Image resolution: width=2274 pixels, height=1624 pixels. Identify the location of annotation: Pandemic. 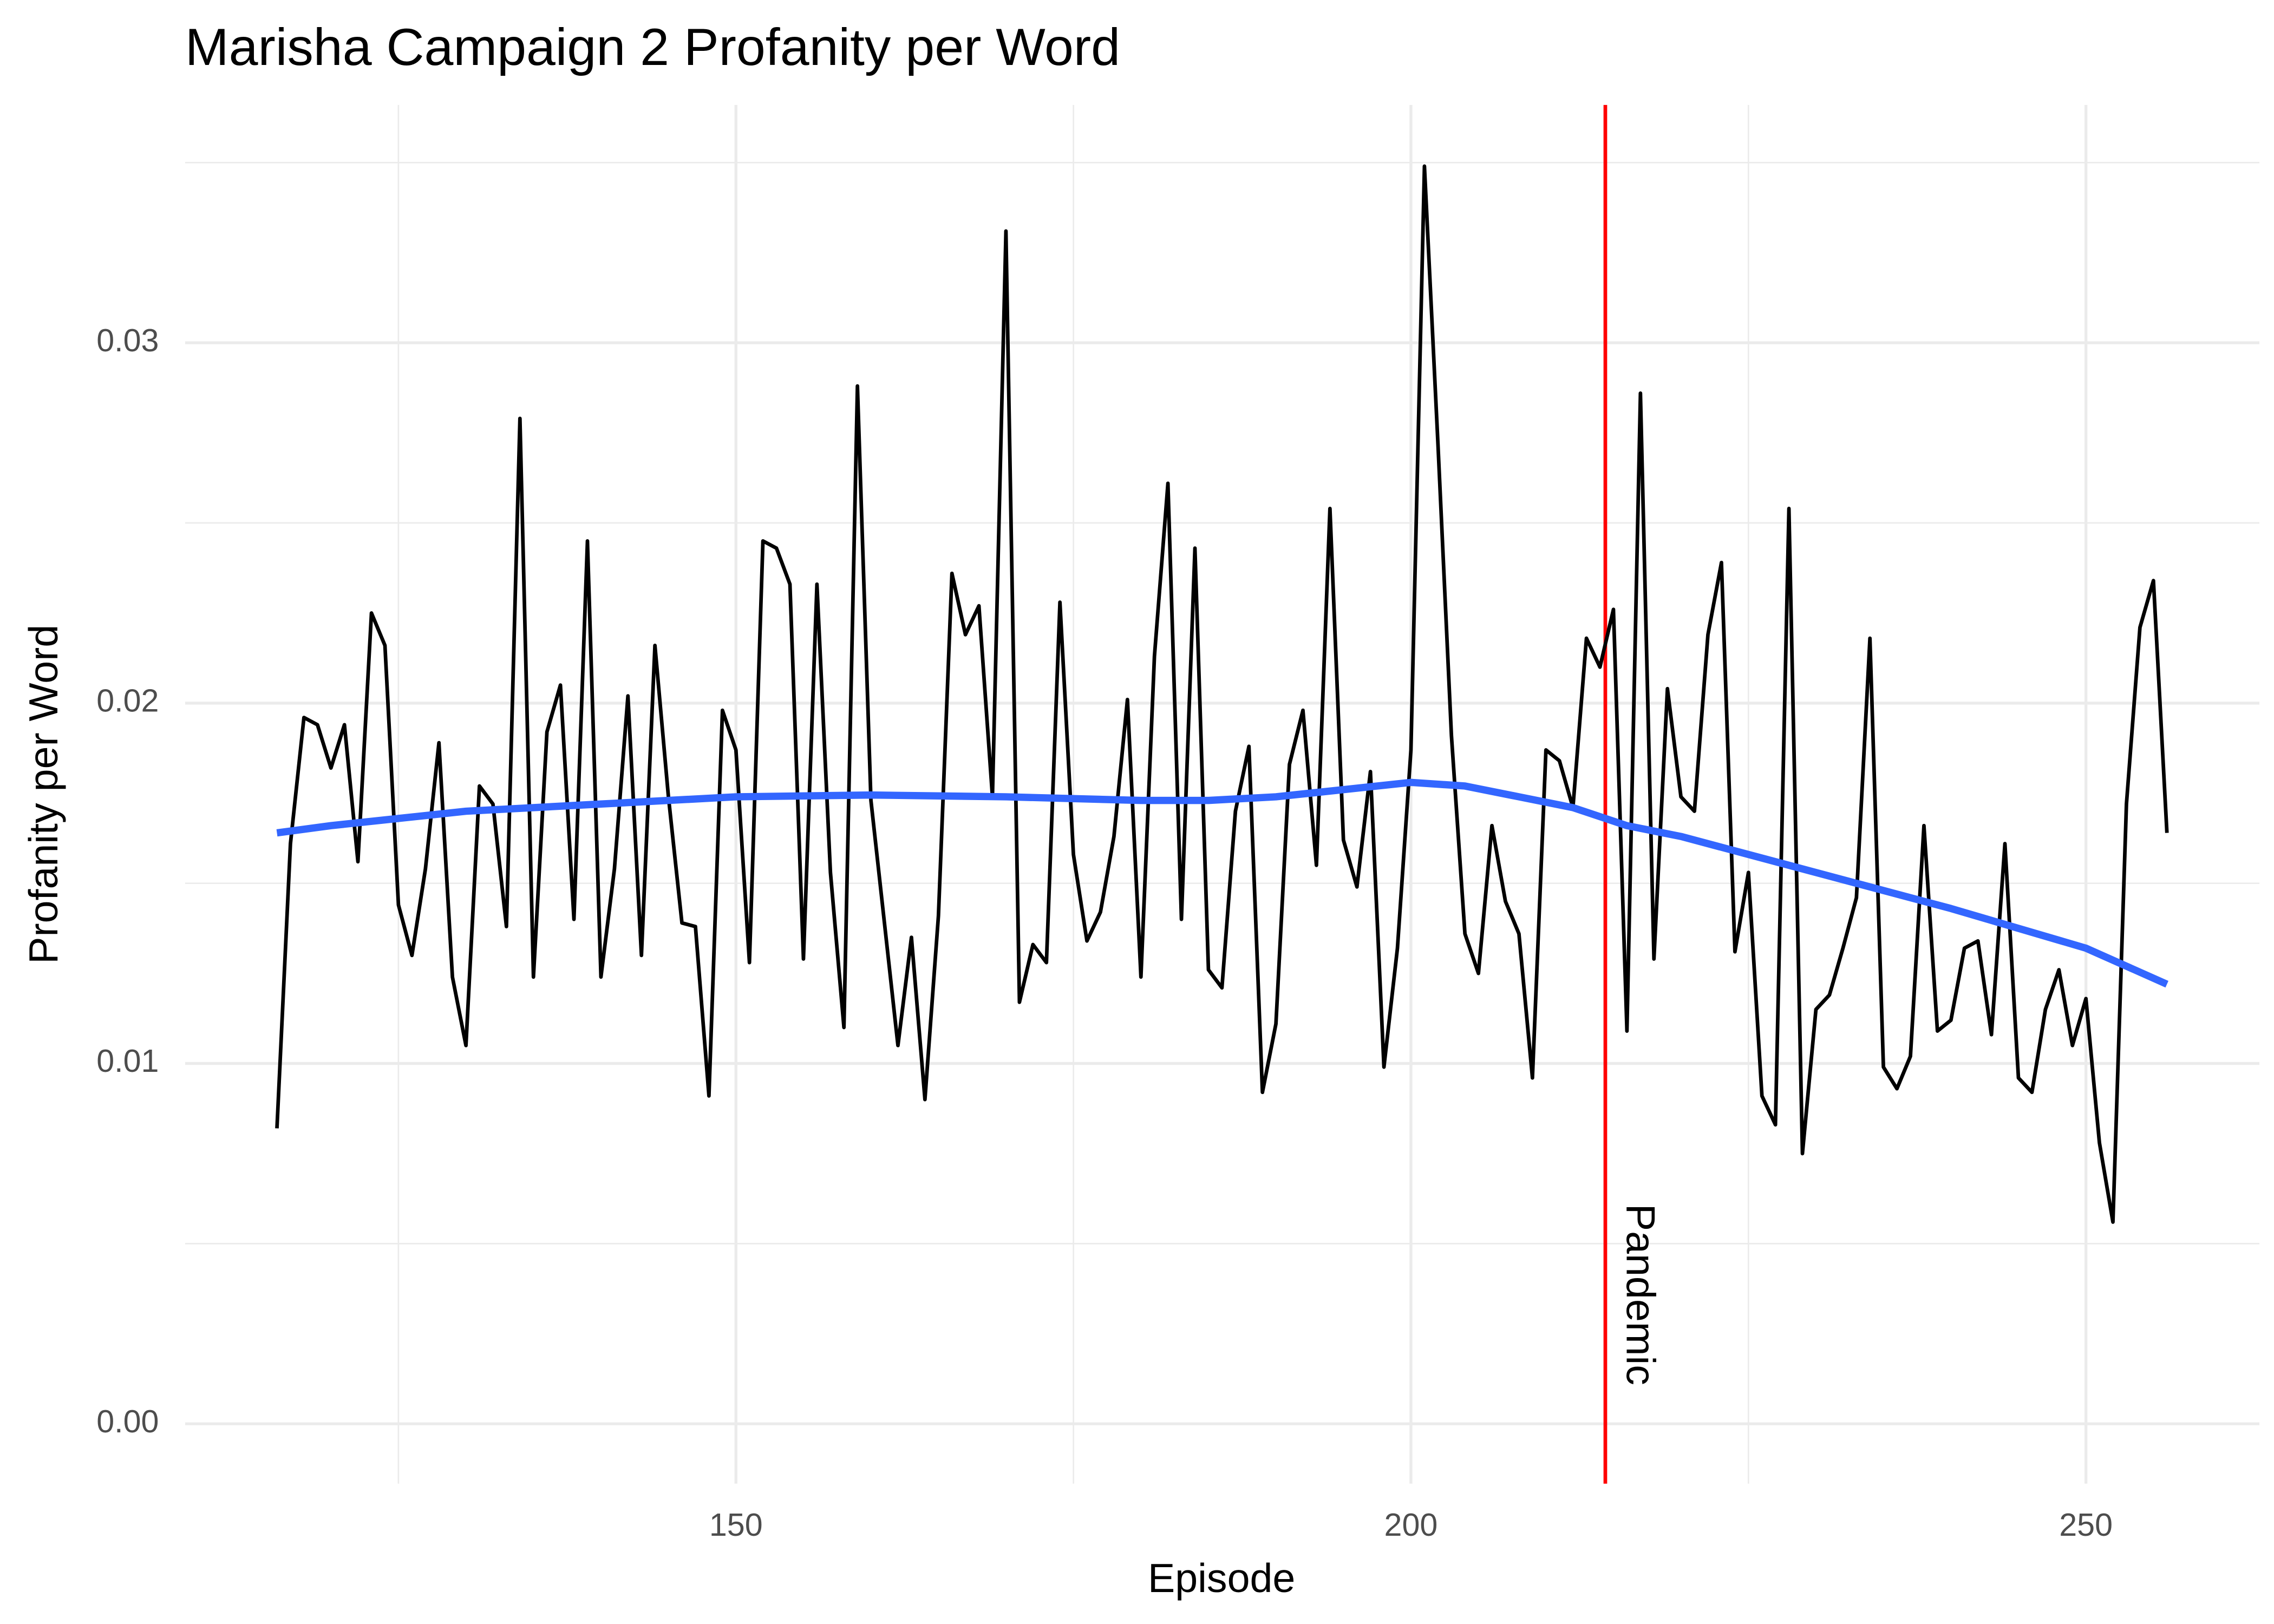
(1640, 1295).